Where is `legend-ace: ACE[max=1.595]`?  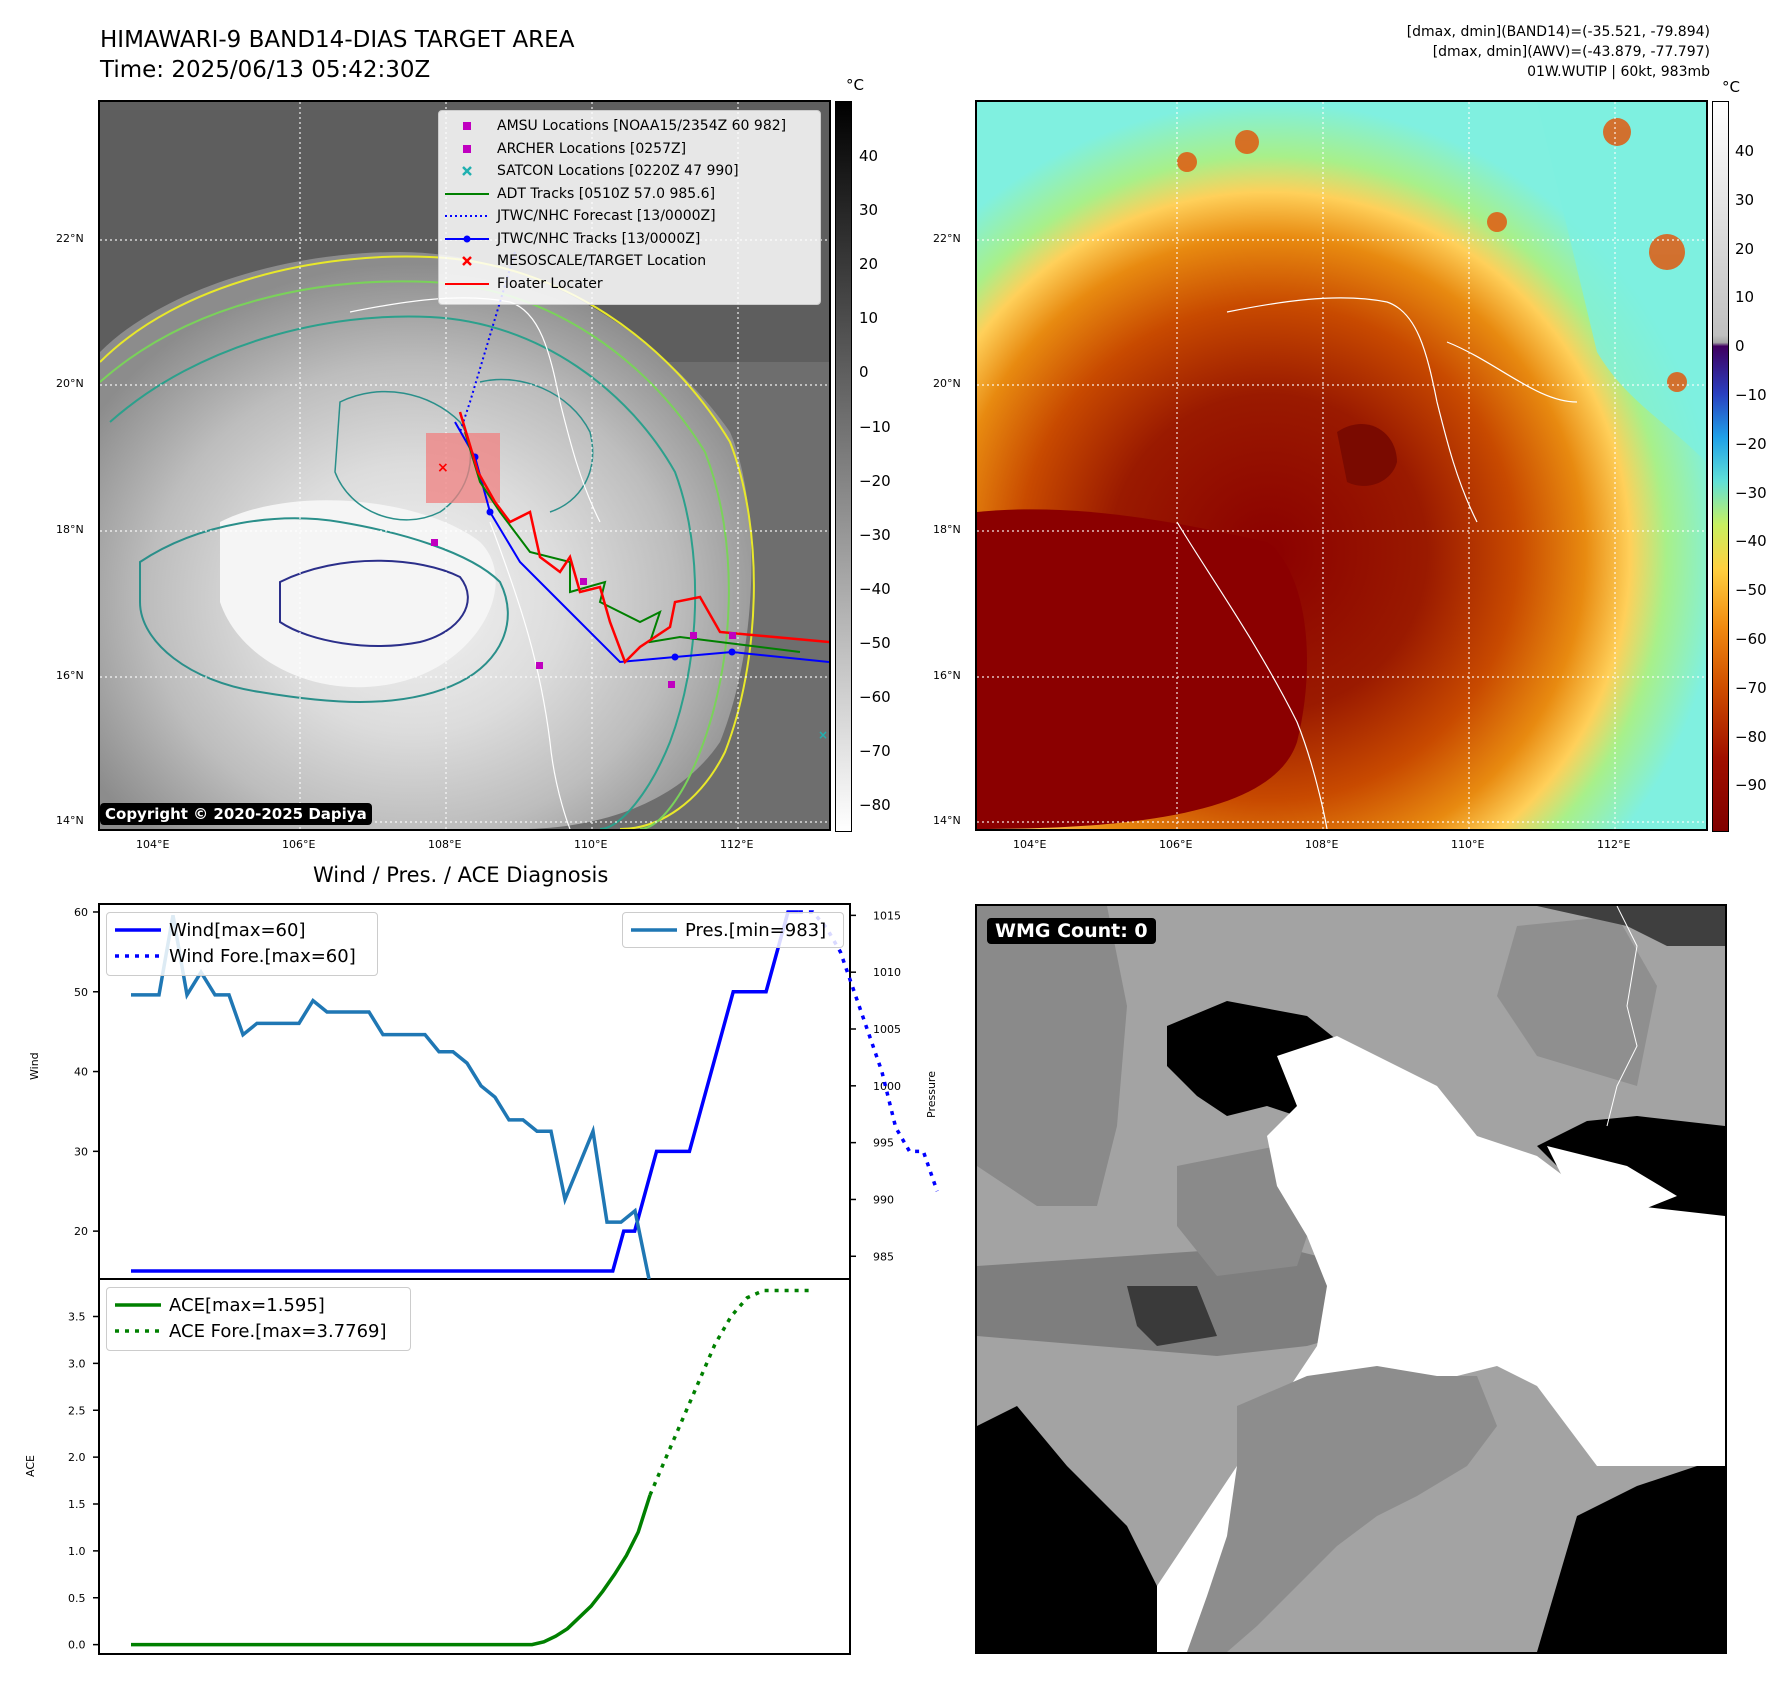
legend-ace: ACE[max=1.595] is located at coordinates (247, 1305).